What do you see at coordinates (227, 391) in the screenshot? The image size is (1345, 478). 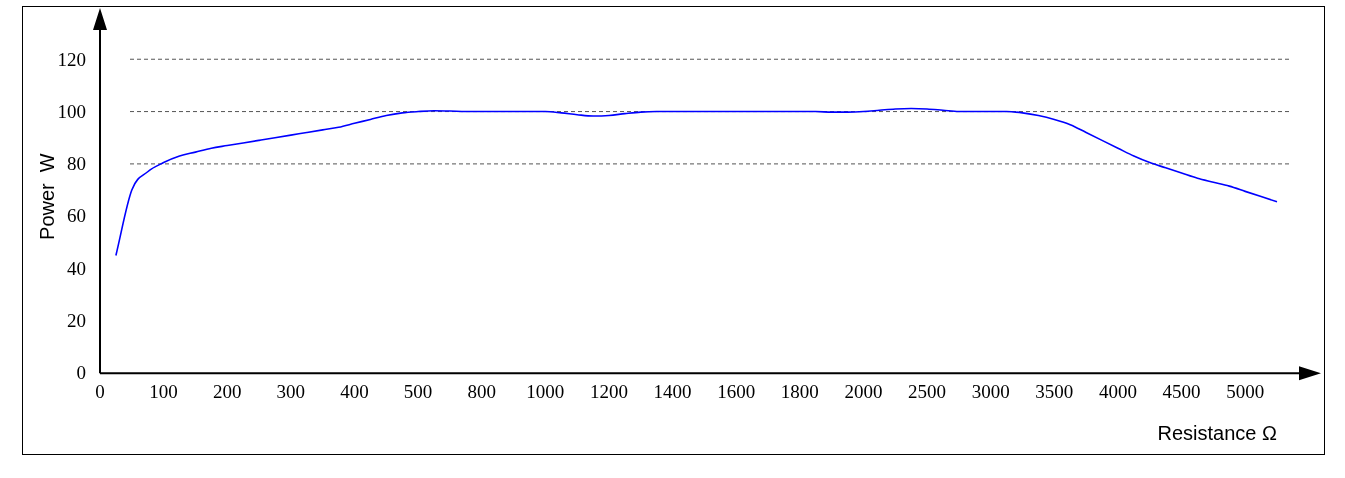 I see `x-tick-label: 200` at bounding box center [227, 391].